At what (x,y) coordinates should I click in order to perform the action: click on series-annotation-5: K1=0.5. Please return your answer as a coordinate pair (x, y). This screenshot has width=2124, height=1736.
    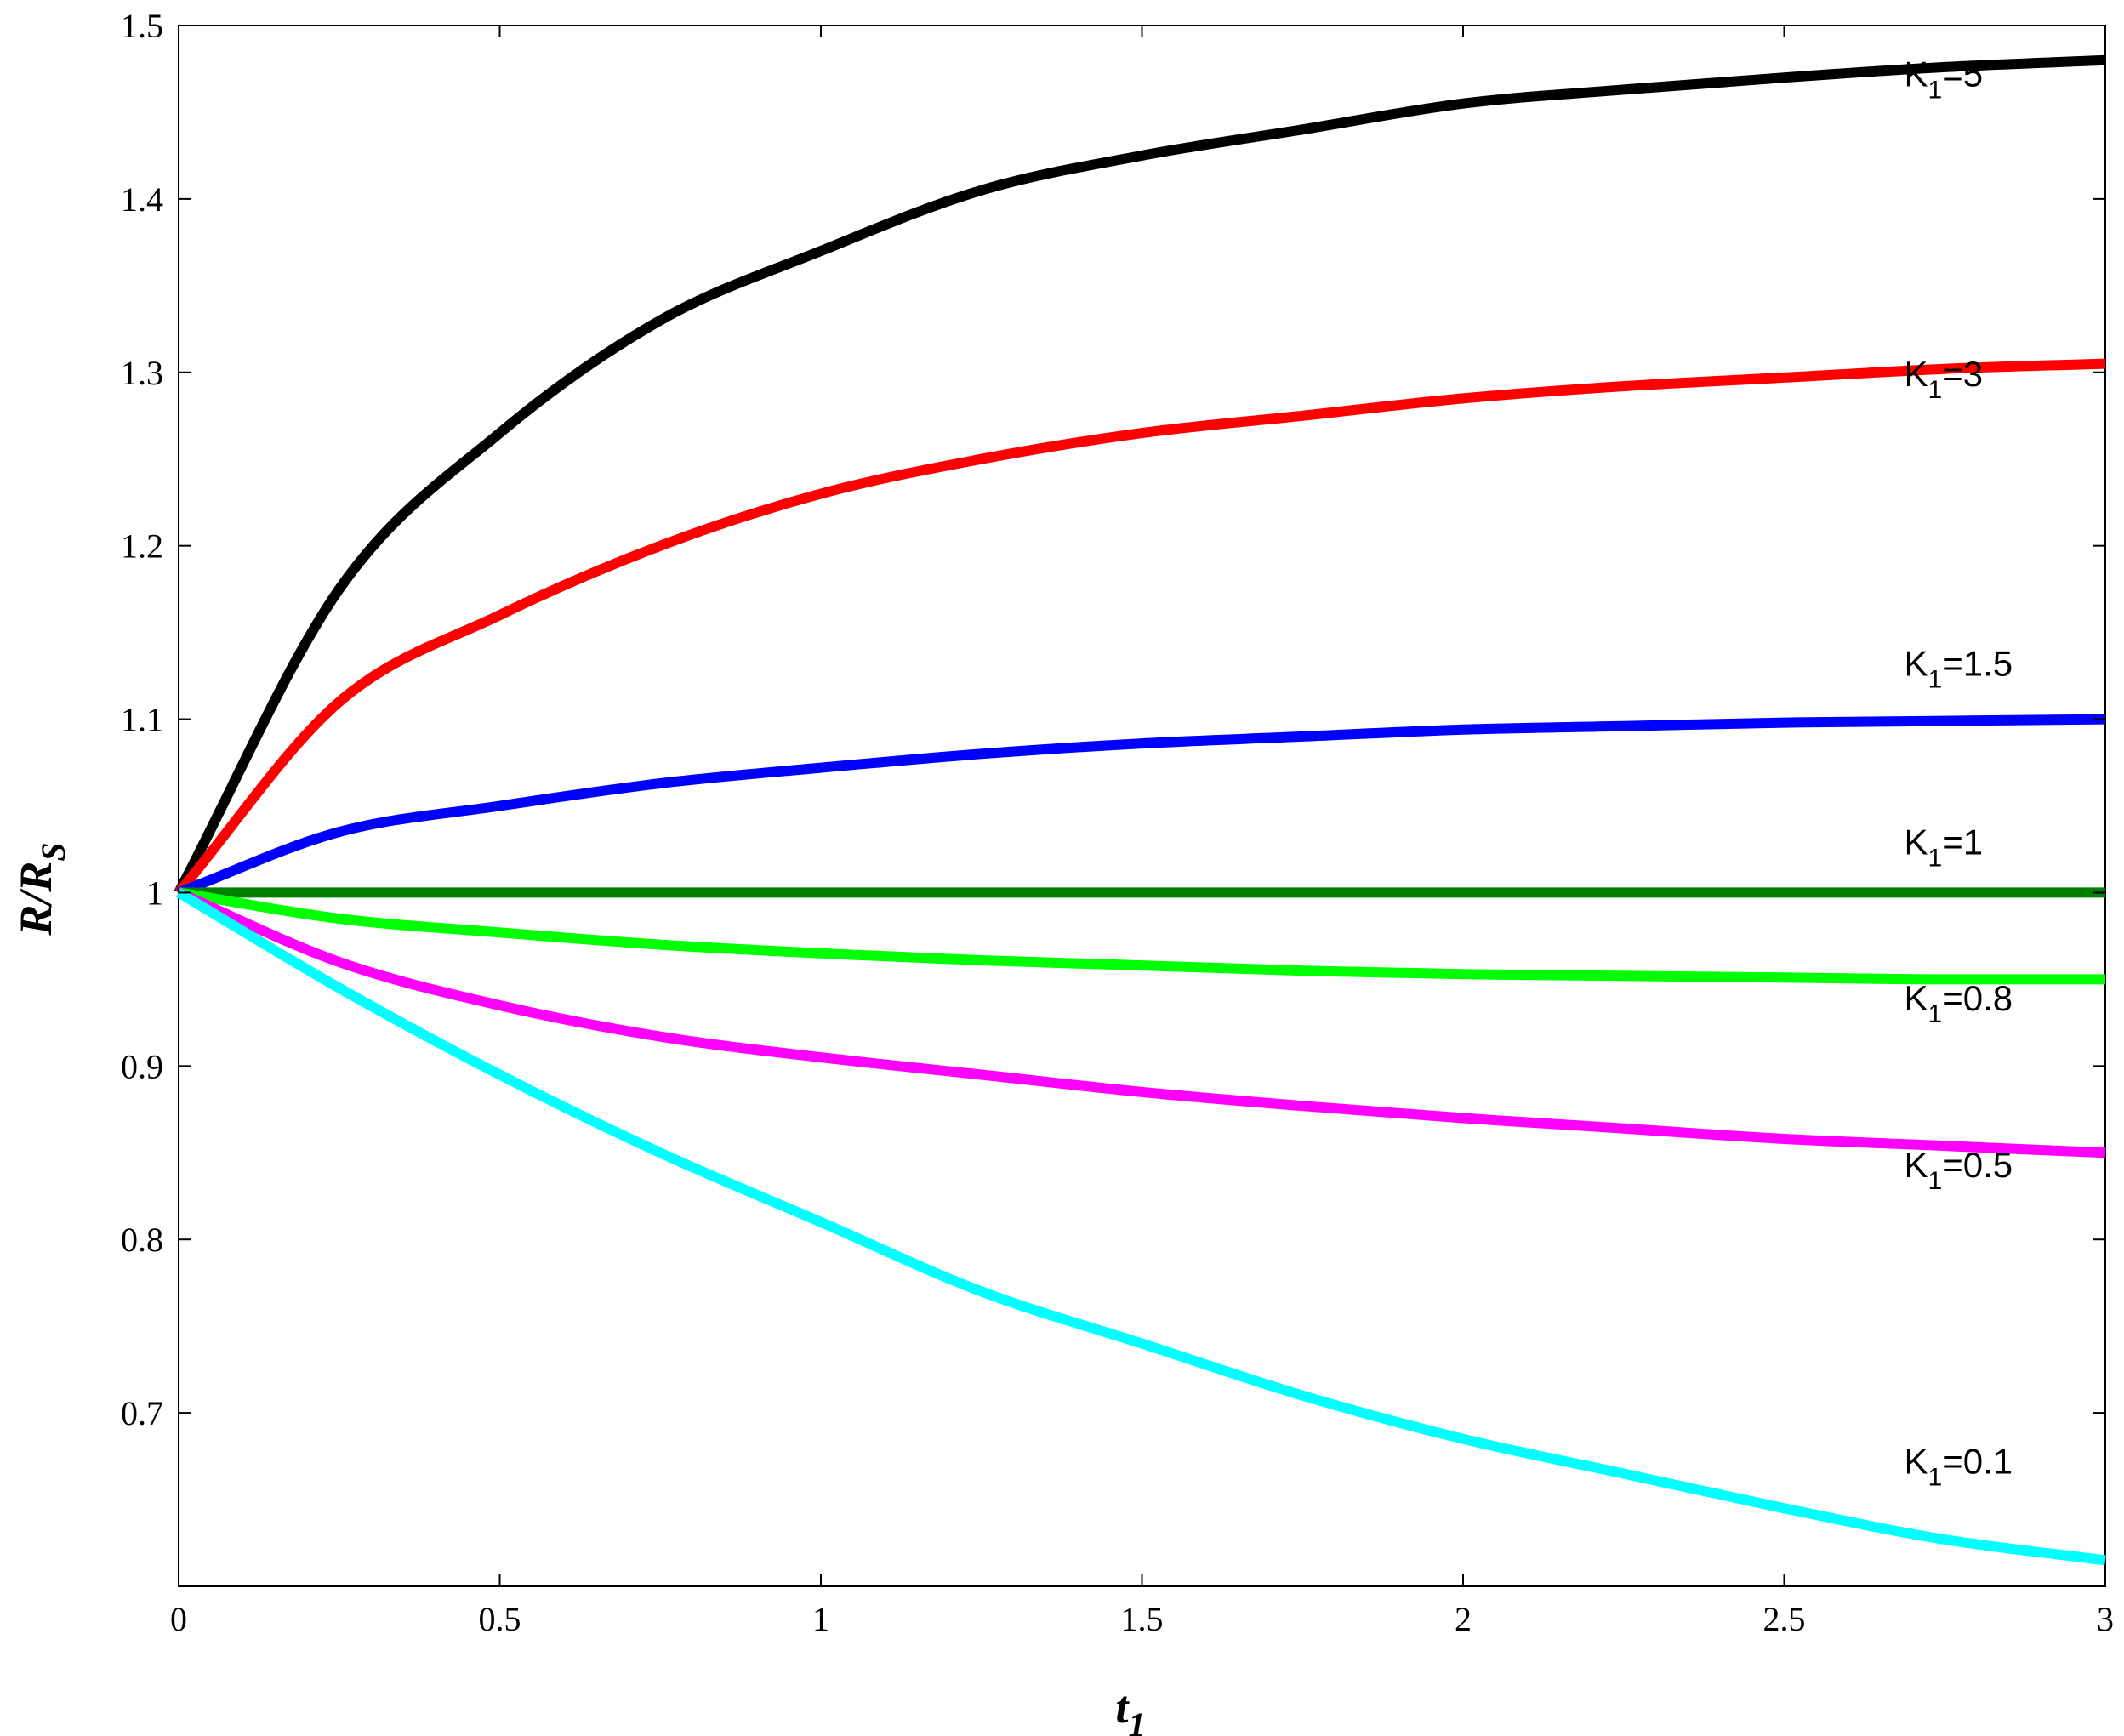
    Looking at the image, I should click on (1959, 1170).